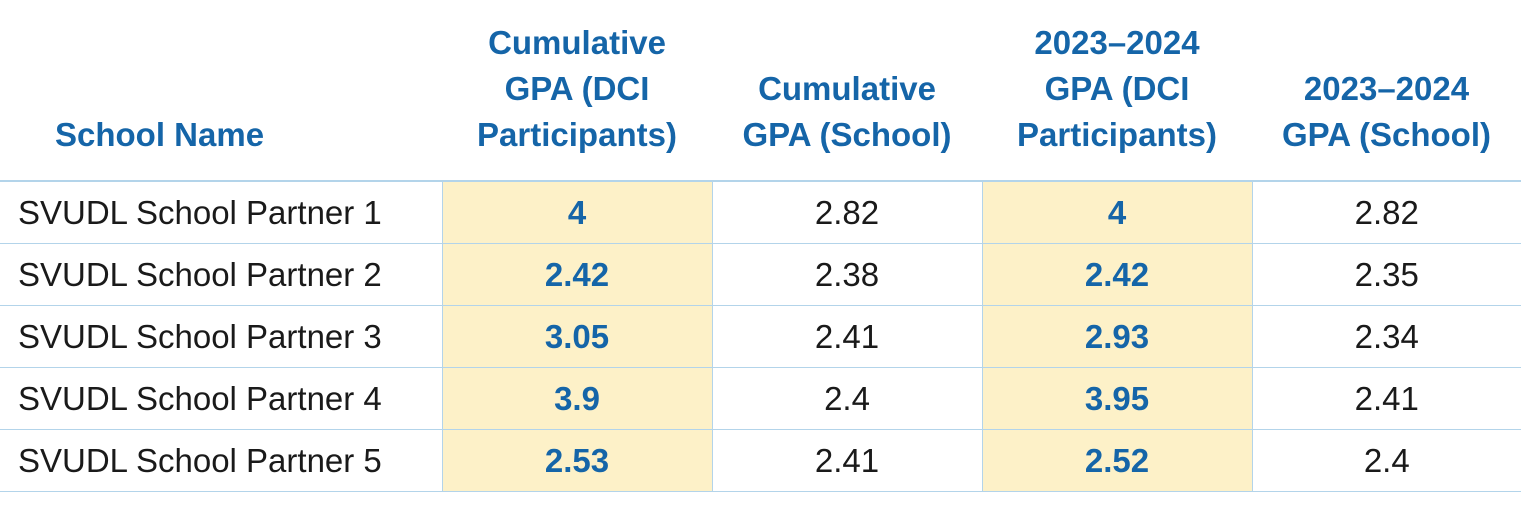 The width and height of the screenshot is (1525, 505). I want to click on gpa-cell: 3.9, so click(577, 398).